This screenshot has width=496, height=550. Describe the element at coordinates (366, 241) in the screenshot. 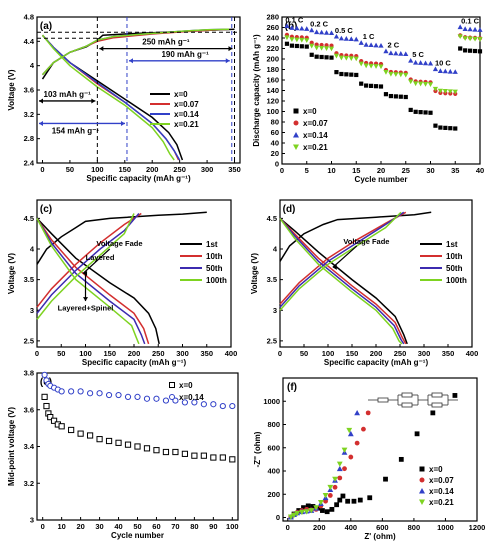

I see `annotation-voltage-fade: Voltage Fade` at that location.